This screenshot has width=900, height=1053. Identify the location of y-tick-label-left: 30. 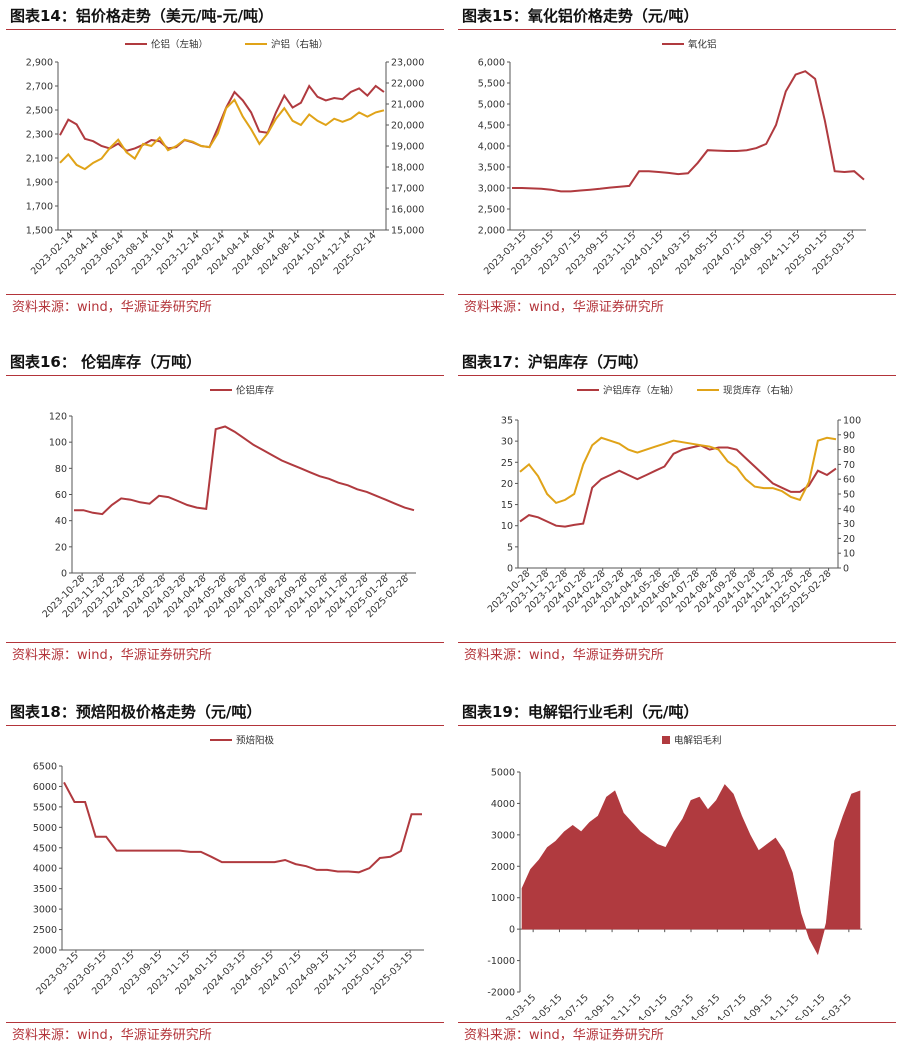
(507, 442).